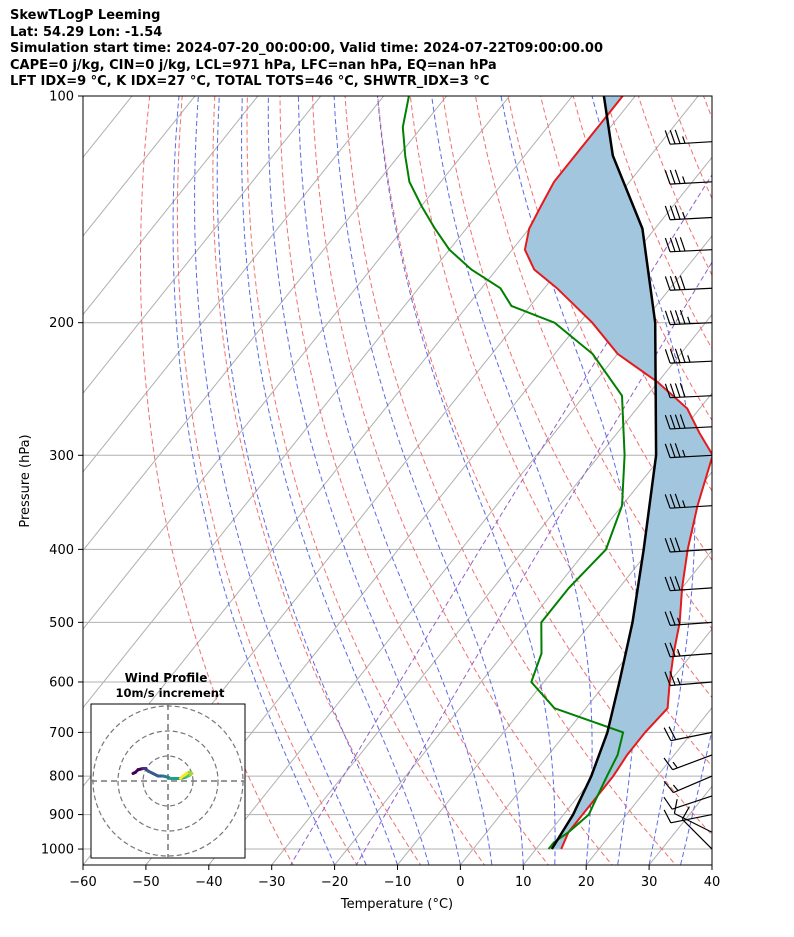  I want to click on y-tick-label: 1000, so click(57, 850).